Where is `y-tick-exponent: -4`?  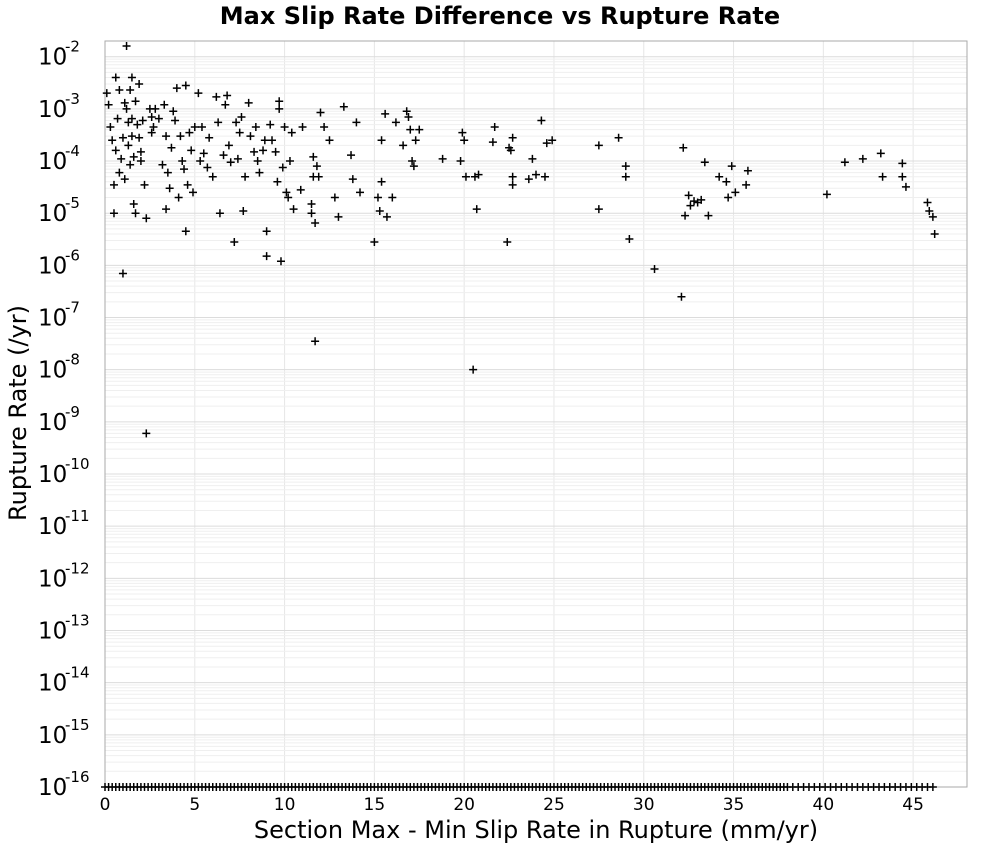 y-tick-exponent: -4 is located at coordinates (72, 151).